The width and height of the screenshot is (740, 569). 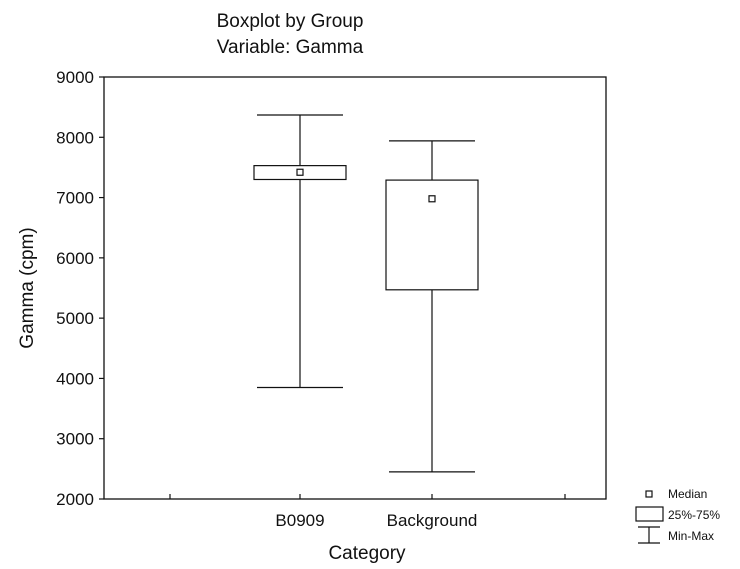 I want to click on x-tick-label: Background, so click(x=432, y=520).